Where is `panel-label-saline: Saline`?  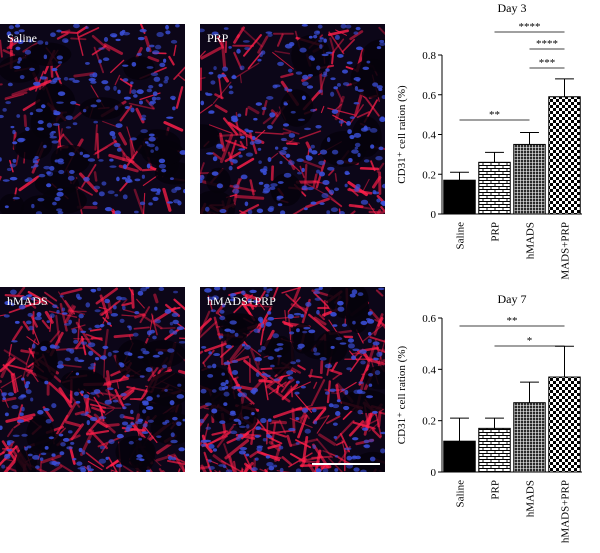 panel-label-saline: Saline is located at coordinates (22, 38).